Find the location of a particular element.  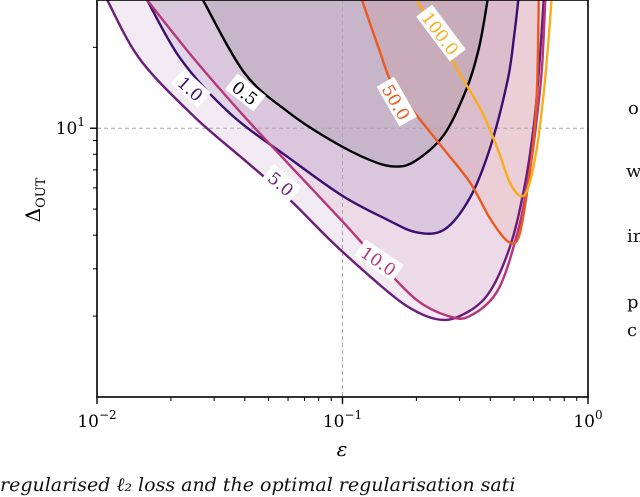

side-text-3: in is located at coordinates (633, 236).